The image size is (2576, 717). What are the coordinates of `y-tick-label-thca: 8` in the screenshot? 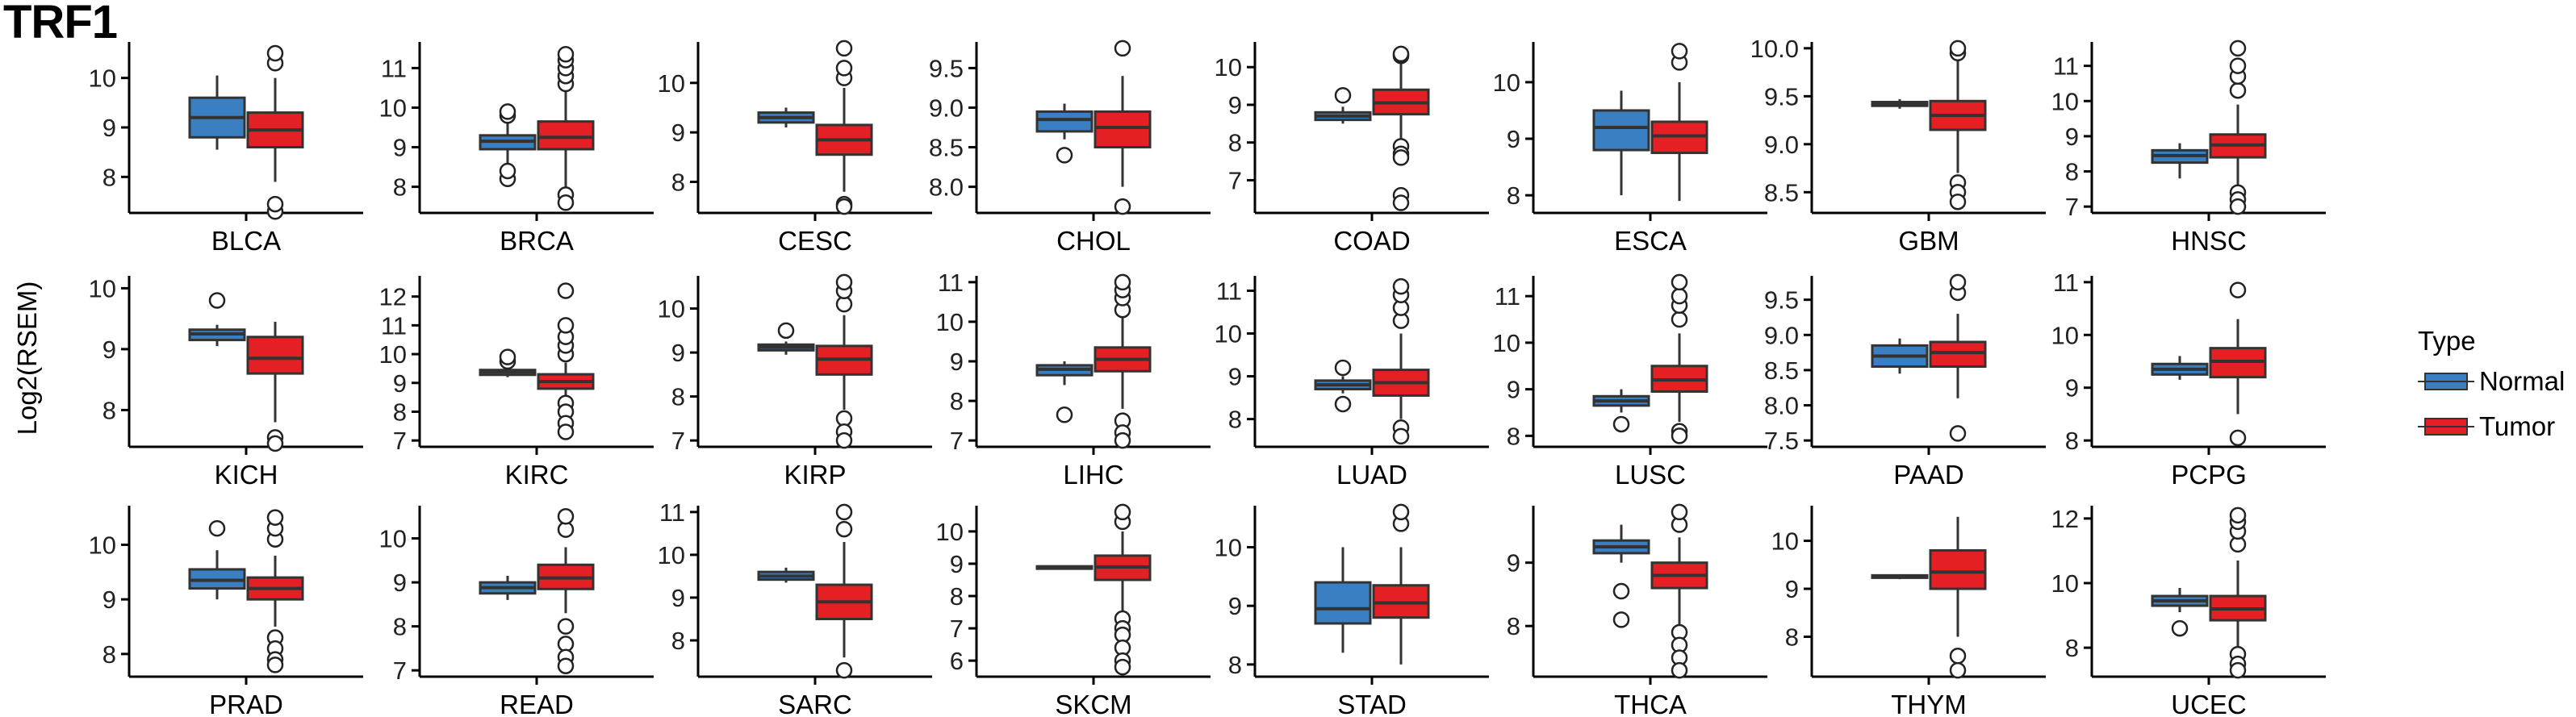 It's located at (1513, 626).